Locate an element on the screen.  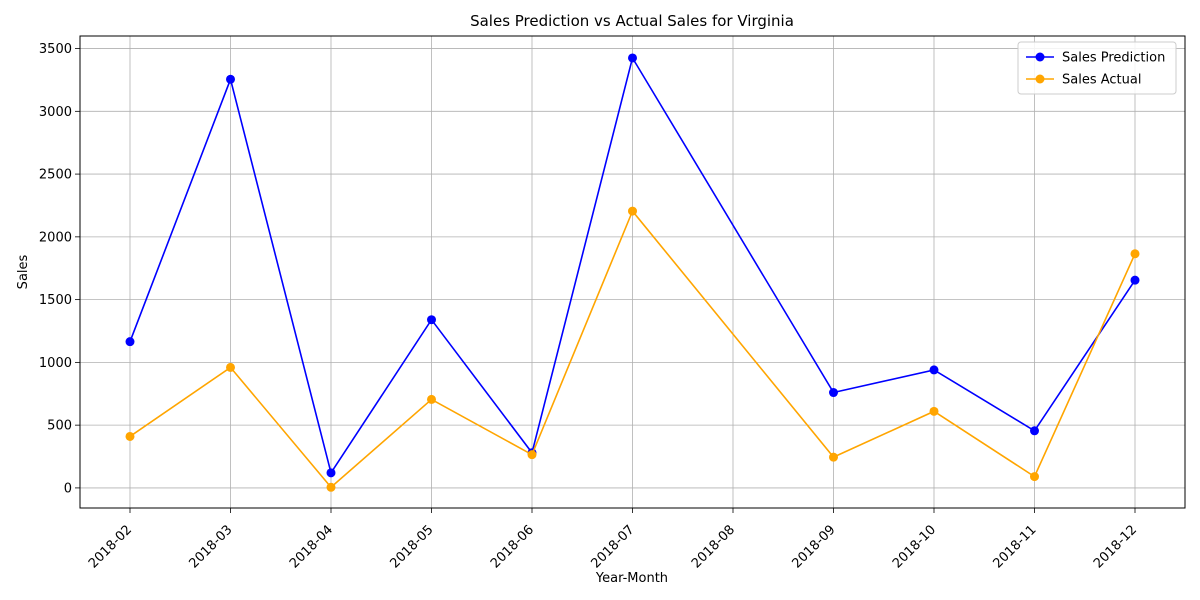
y-tick-label: 0 is located at coordinates (68, 488).